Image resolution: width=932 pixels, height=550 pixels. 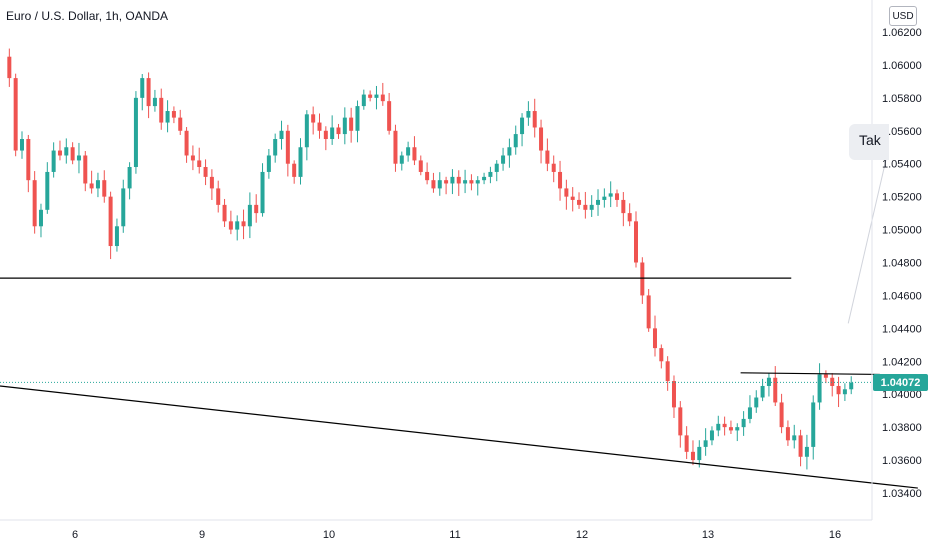 What do you see at coordinates (810, 374) in the screenshot?
I see `resistance-line` at bounding box center [810, 374].